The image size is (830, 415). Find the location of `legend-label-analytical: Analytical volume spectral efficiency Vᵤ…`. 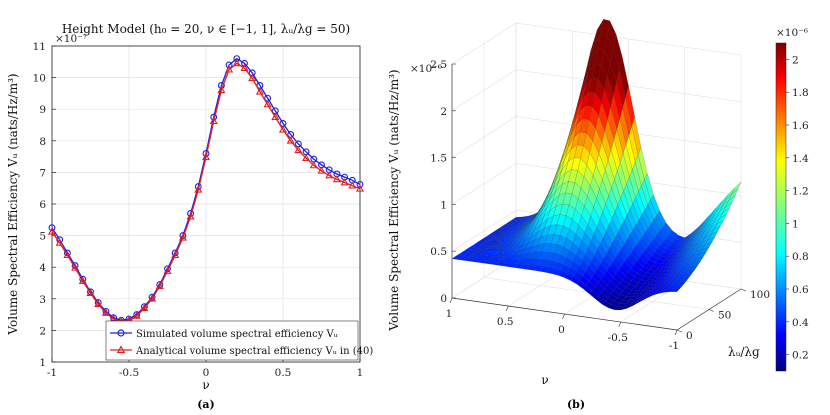

legend-label-analytical: Analytical volume spectral efficiency Vᵤ… is located at coordinates (254, 351).